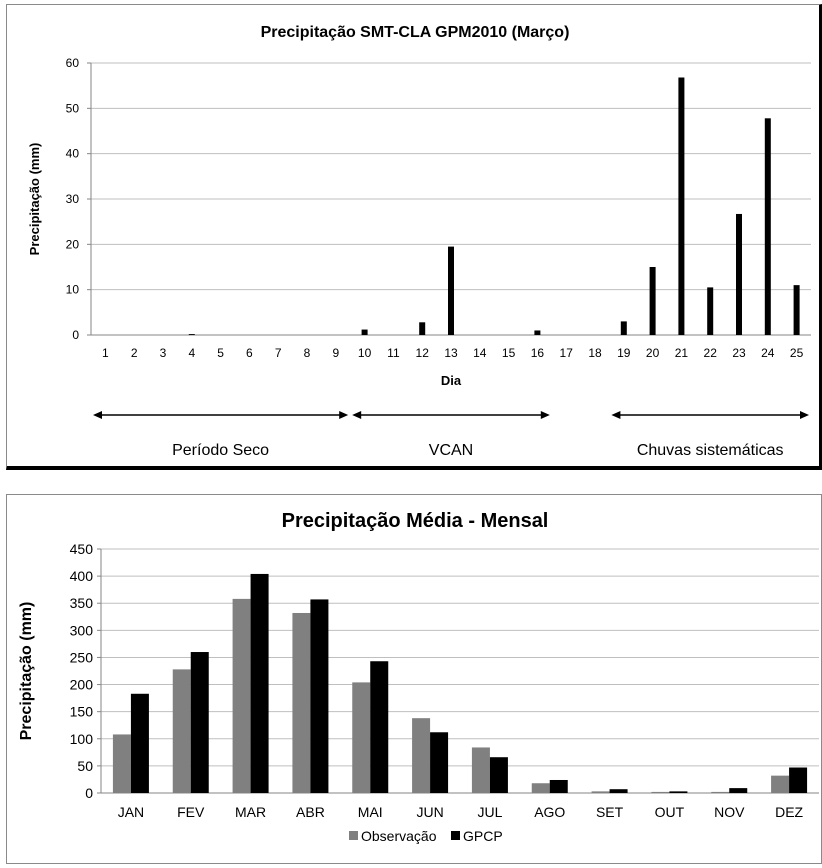 This screenshot has width=822, height=868. What do you see at coordinates (509, 353) in the screenshot?
I see `x-tick-label: 15` at bounding box center [509, 353].